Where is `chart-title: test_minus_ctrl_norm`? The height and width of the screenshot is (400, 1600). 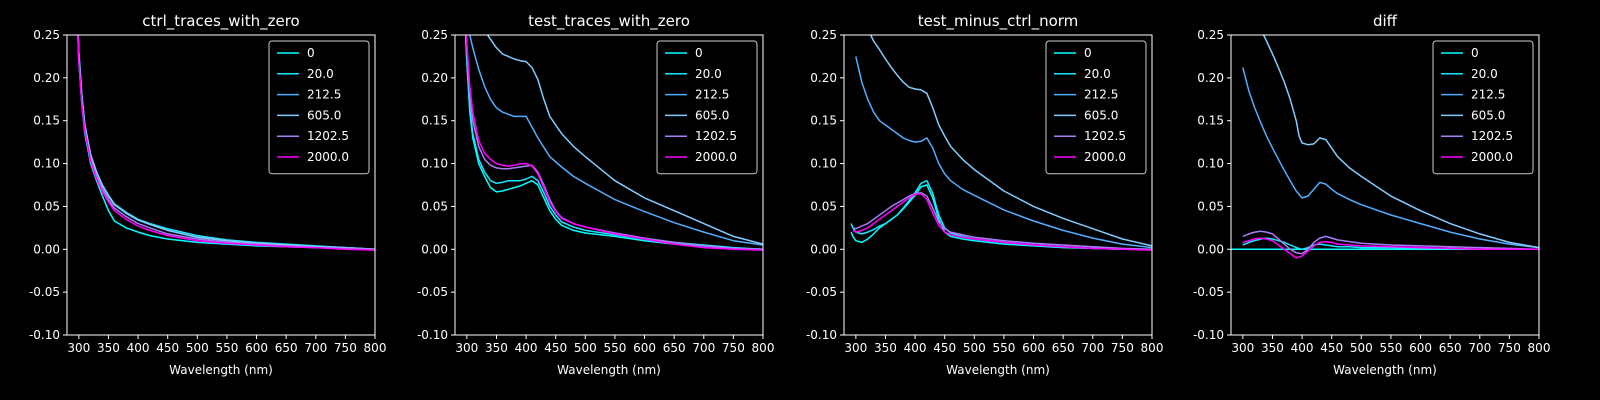
chart-title: test_minus_ctrl_norm is located at coordinates (998, 21).